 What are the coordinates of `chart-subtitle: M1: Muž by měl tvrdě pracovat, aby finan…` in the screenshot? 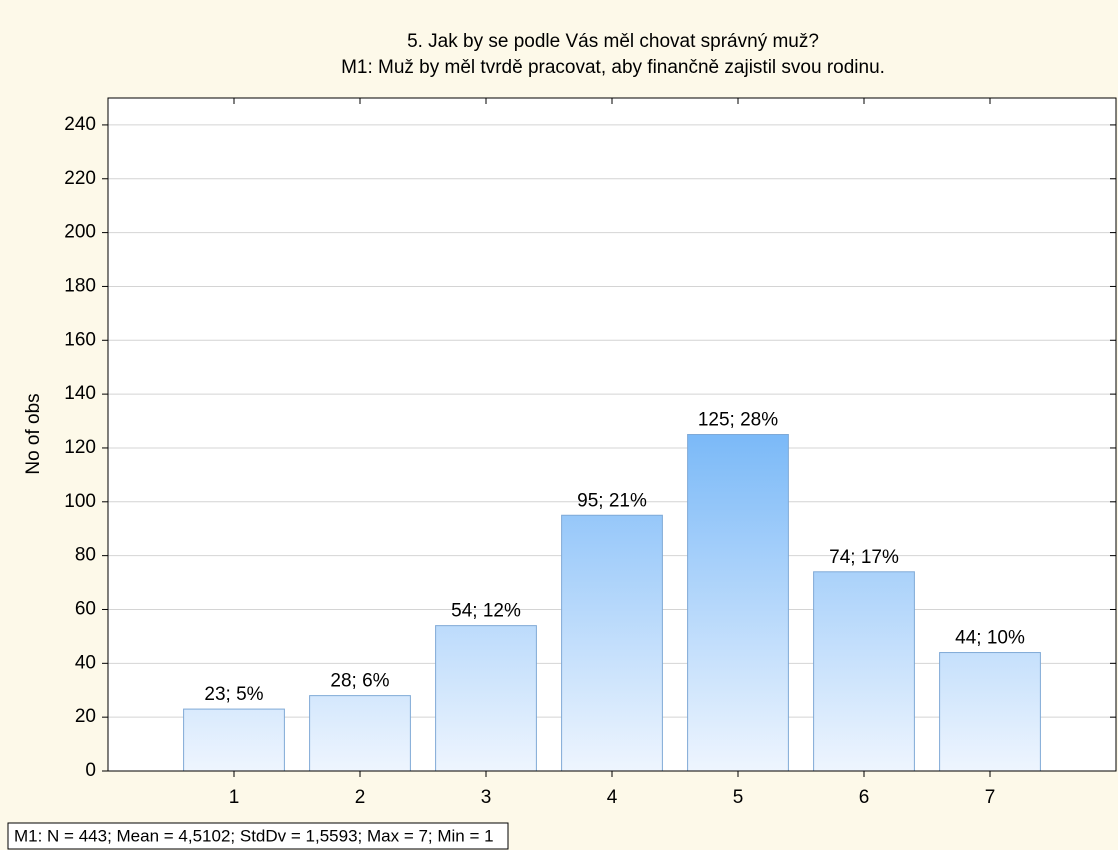 It's located at (613, 67).